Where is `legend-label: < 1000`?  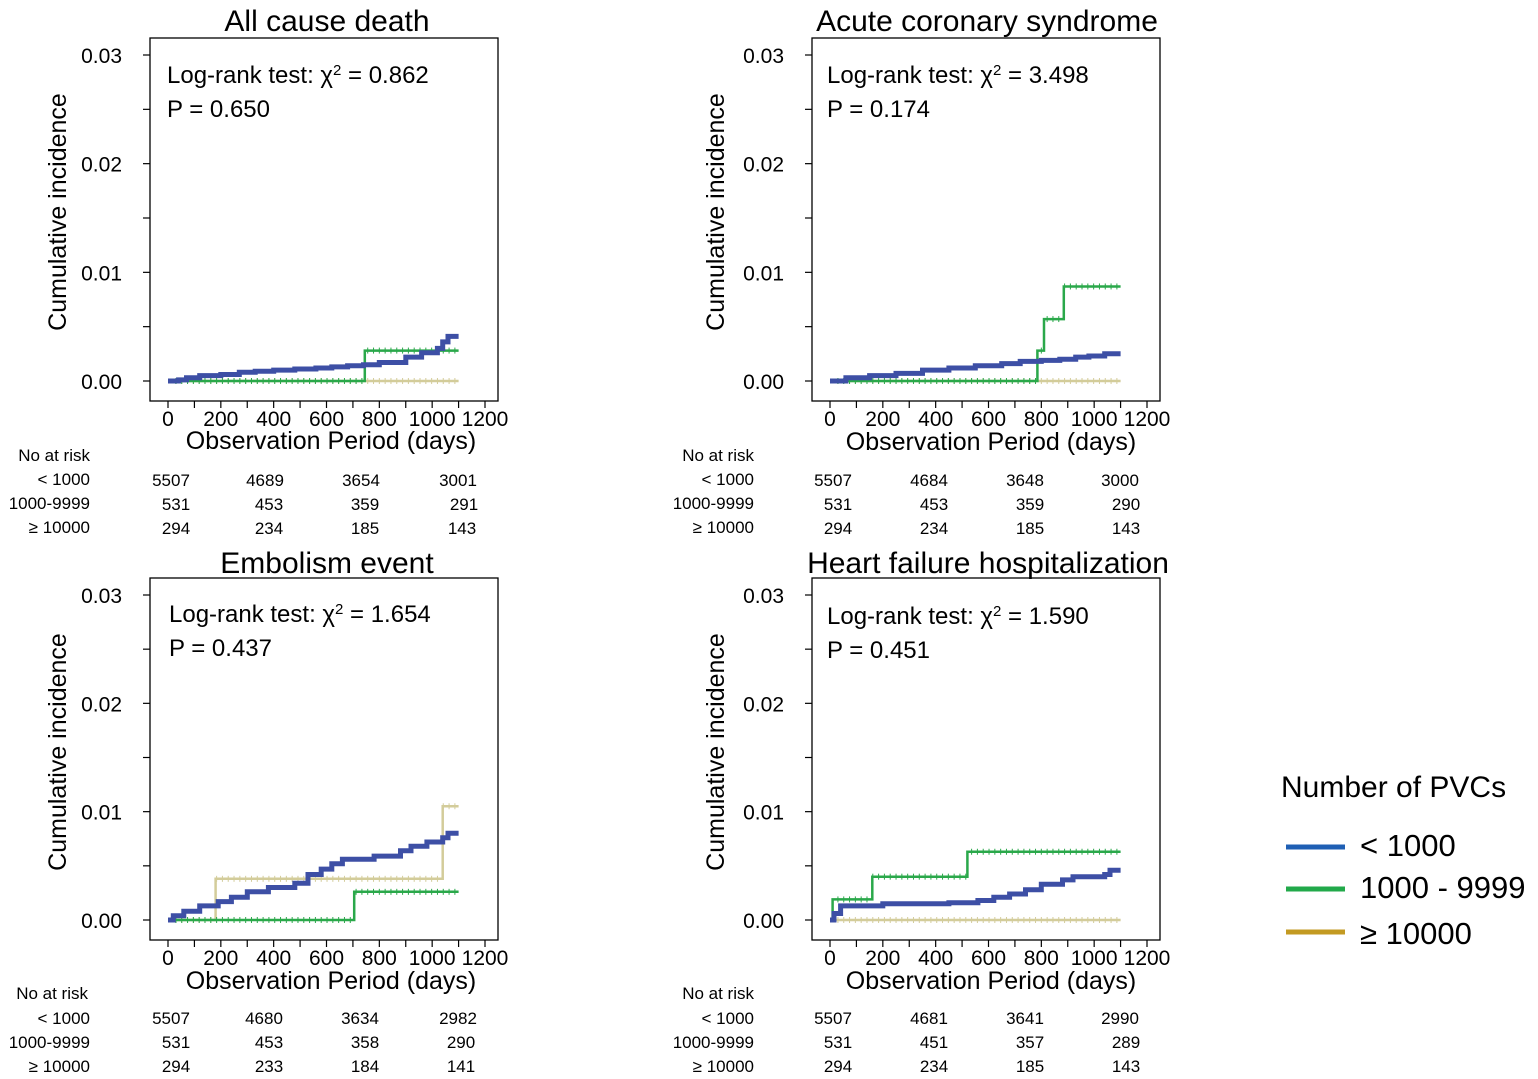
legend-label: < 1000 is located at coordinates (1408, 845).